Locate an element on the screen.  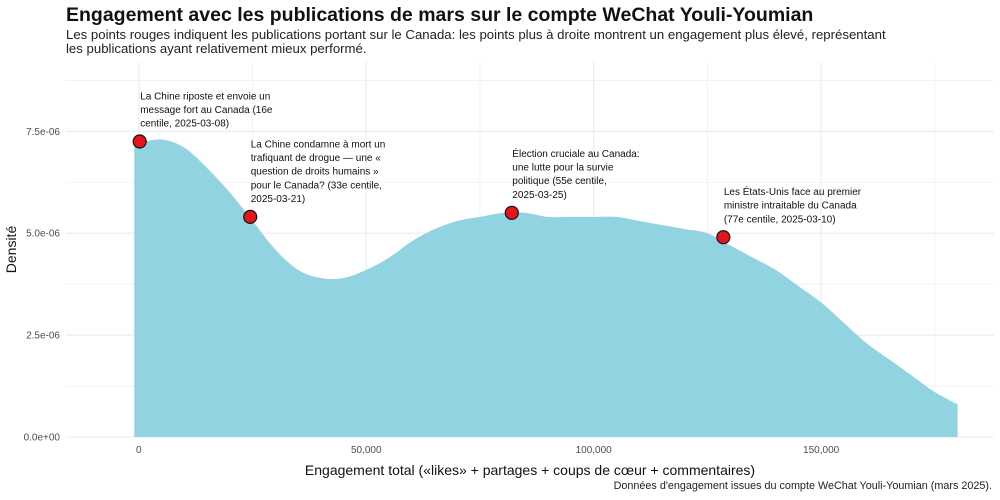
y-tick-label: 0.0e+00 is located at coordinates (42, 438).